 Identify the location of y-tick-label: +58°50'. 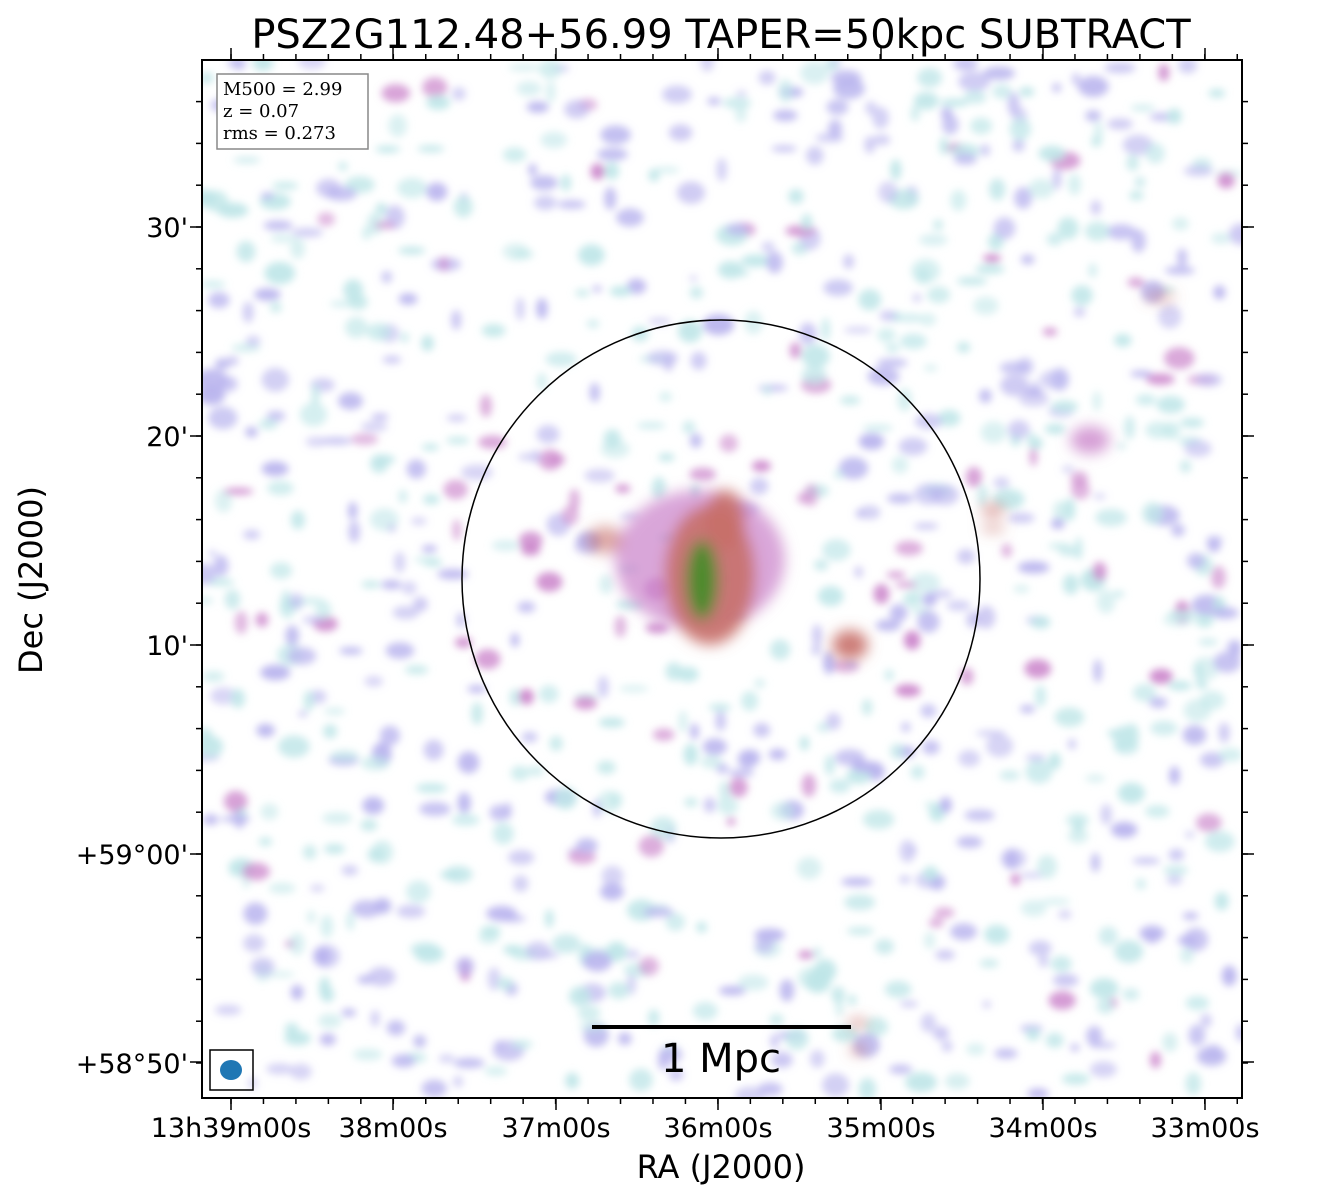
(132, 1064).